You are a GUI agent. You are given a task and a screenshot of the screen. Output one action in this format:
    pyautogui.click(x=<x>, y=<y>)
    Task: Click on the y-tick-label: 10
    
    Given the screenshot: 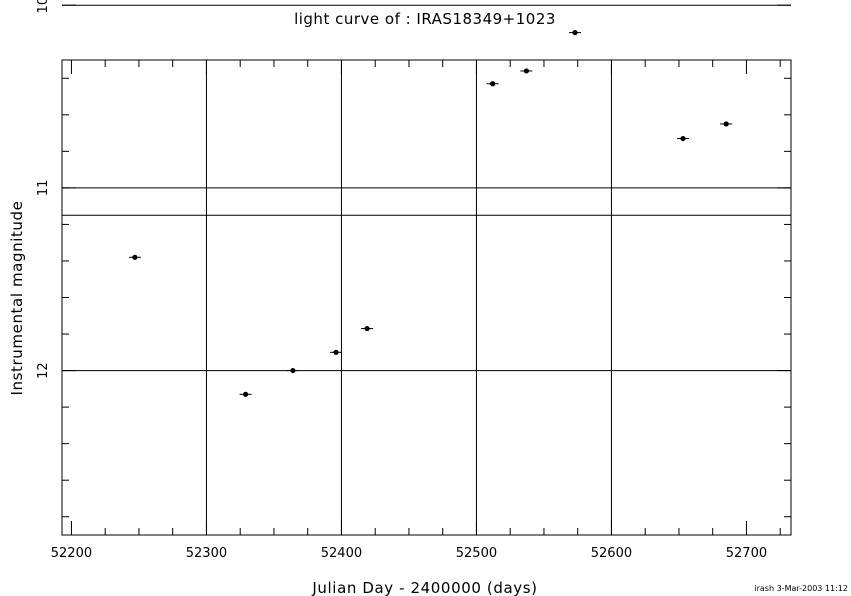 What is the action you would take?
    pyautogui.click(x=43, y=6)
    